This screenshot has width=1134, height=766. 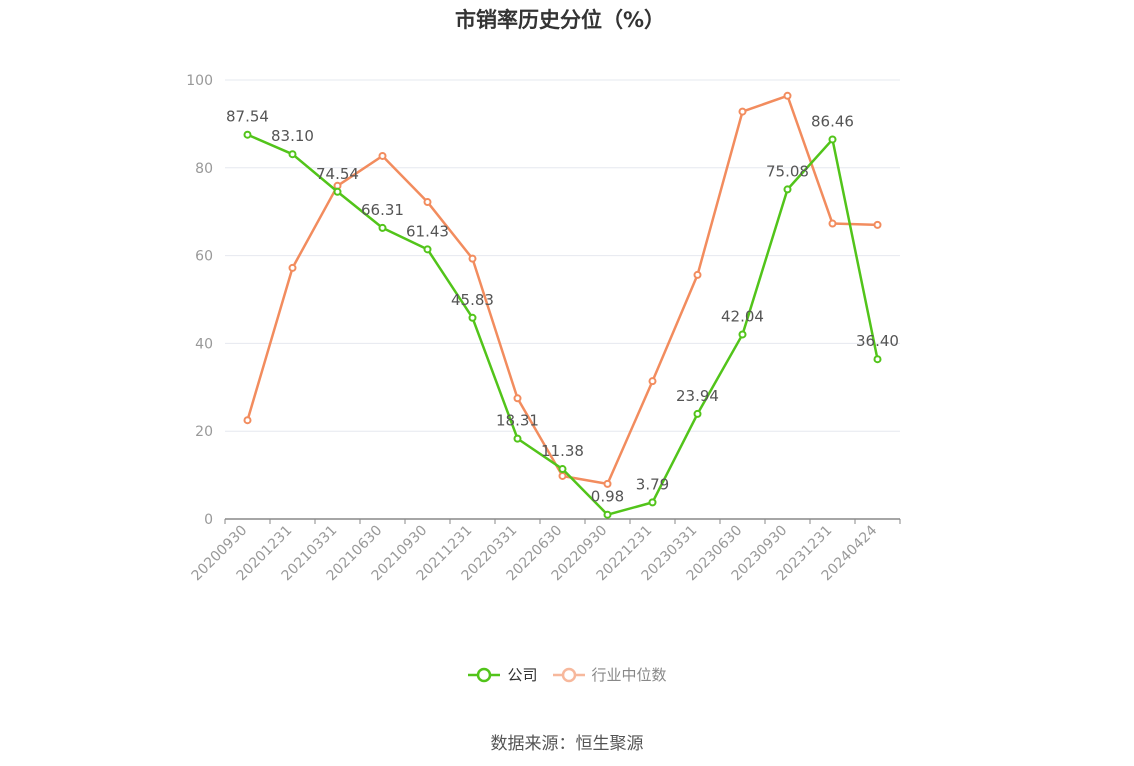 I want to click on legend-item-company: 公司, so click(x=502, y=674).